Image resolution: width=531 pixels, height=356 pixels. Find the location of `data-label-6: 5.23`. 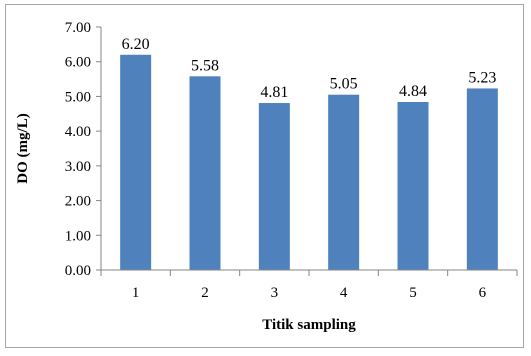

data-label-6: 5.23 is located at coordinates (482, 77).